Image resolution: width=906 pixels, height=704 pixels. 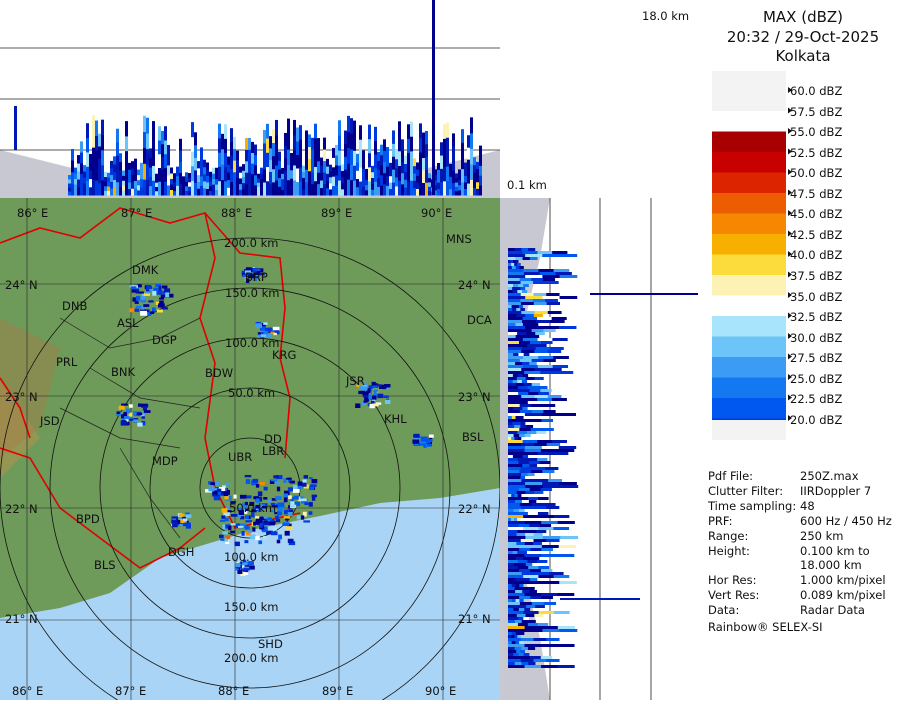 I want to click on lon-label-bottom: 87° E, so click(x=131, y=691).